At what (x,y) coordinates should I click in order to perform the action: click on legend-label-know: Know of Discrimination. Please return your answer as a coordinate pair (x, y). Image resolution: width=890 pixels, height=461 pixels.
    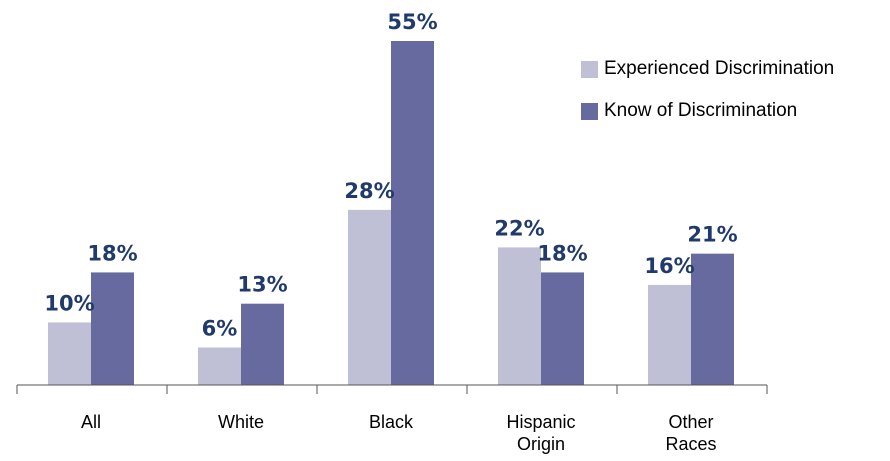
    Looking at the image, I should click on (701, 110).